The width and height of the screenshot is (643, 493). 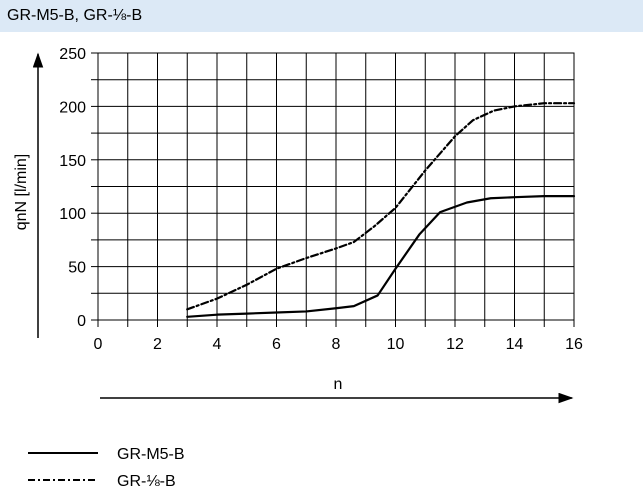 I want to click on y-tick-labels: 0 50 100 150 200 250, so click(x=72, y=188).